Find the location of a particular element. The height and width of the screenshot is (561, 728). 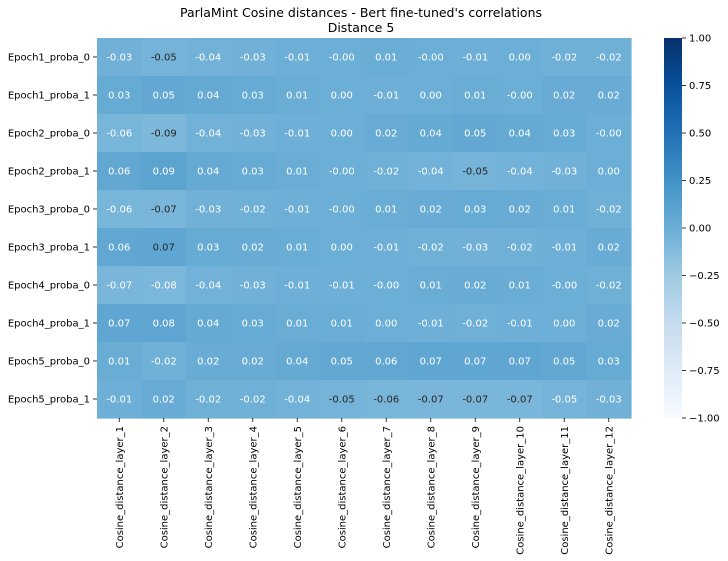

column-tick-label: Cosine_distance_layer_11 is located at coordinates (565, 490).